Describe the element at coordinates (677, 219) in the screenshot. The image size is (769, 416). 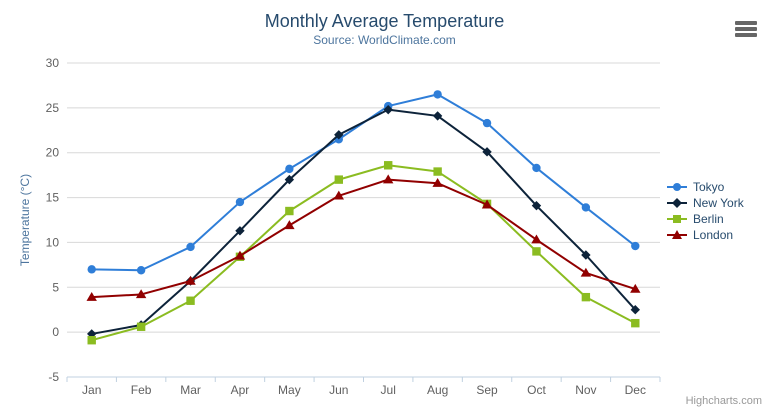
I see `square-marker-icon` at that location.